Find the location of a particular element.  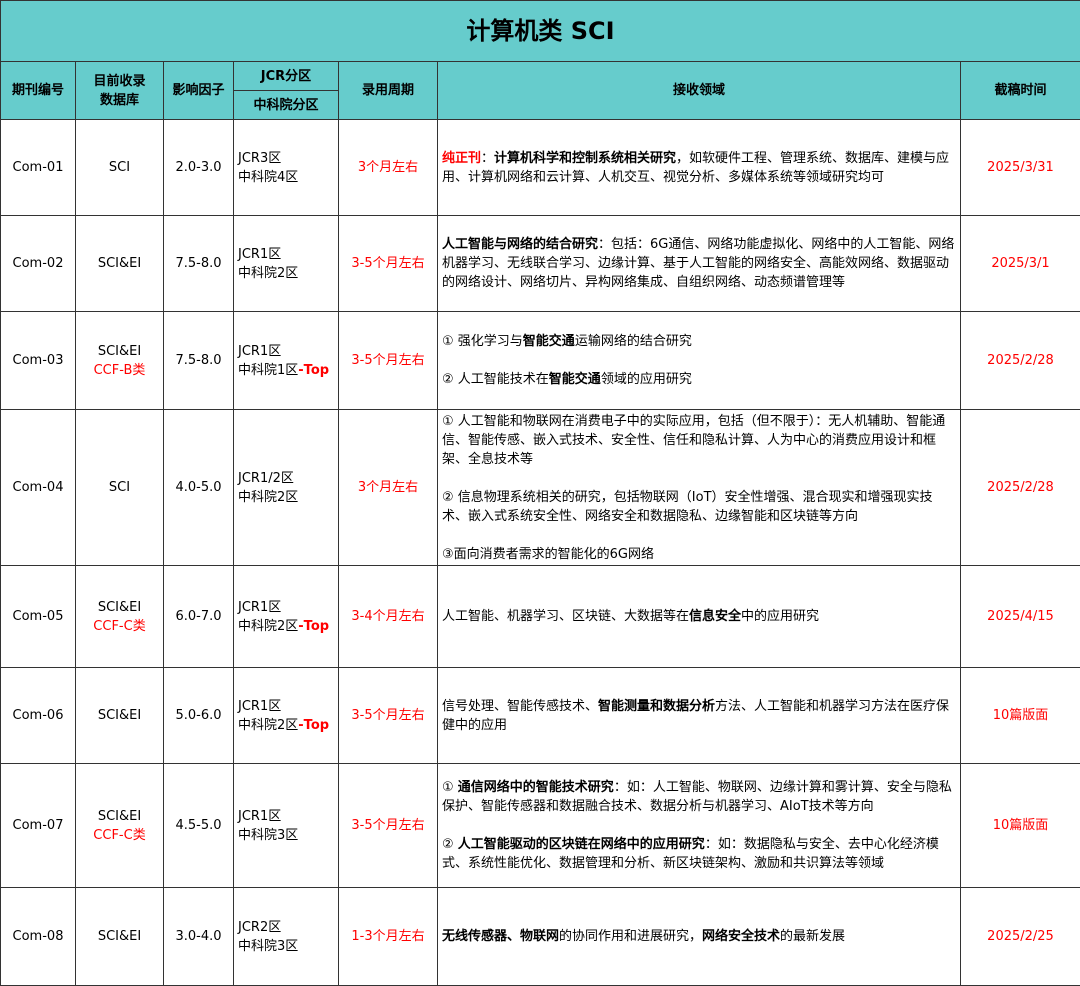

journal-id: Com-06 is located at coordinates (38, 716).